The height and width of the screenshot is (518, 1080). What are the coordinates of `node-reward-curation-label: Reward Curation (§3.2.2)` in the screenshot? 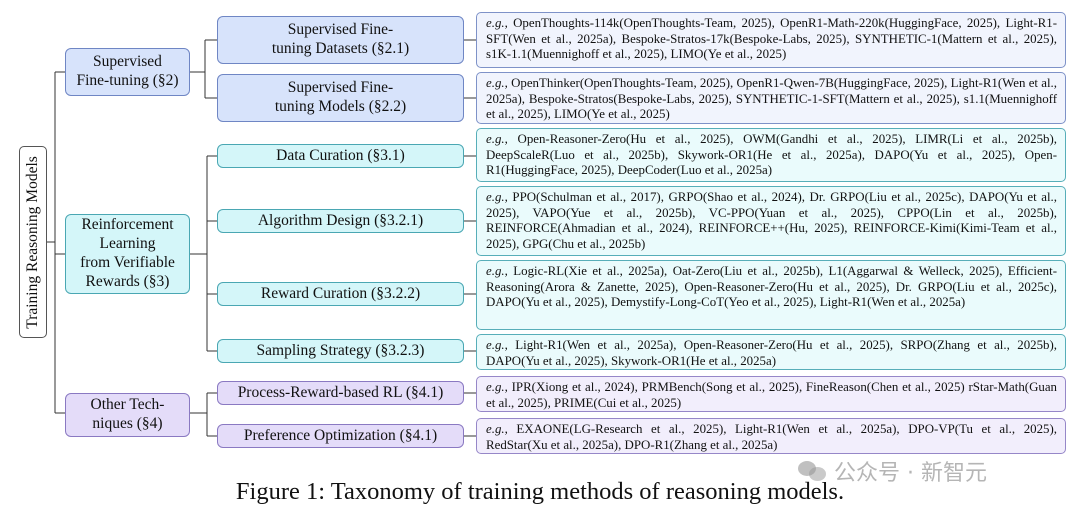 It's located at (340, 293).